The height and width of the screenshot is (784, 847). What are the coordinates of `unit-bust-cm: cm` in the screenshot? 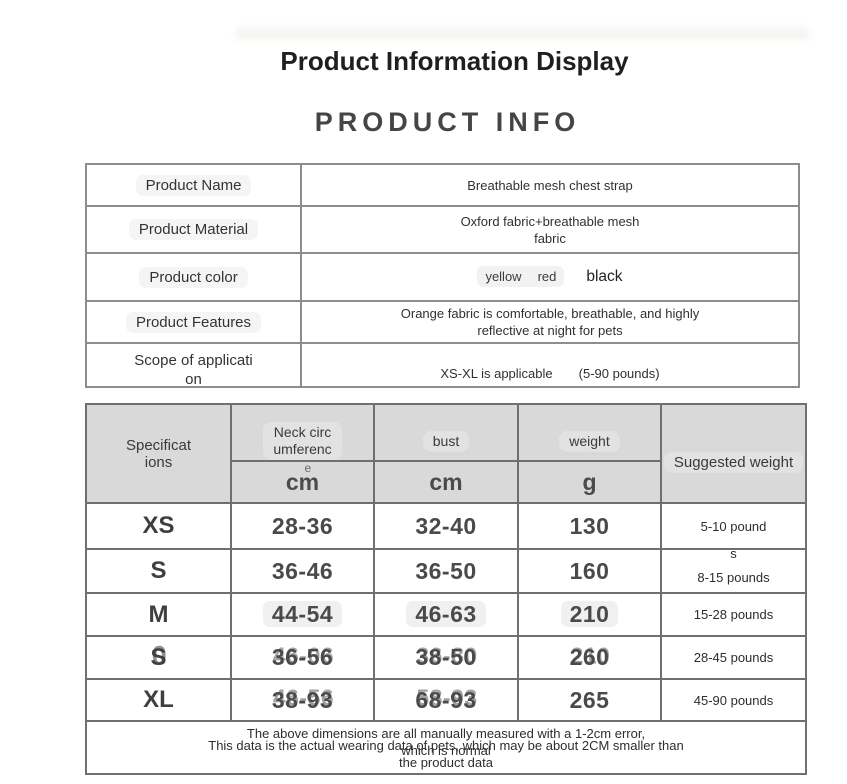 It's located at (446, 482).